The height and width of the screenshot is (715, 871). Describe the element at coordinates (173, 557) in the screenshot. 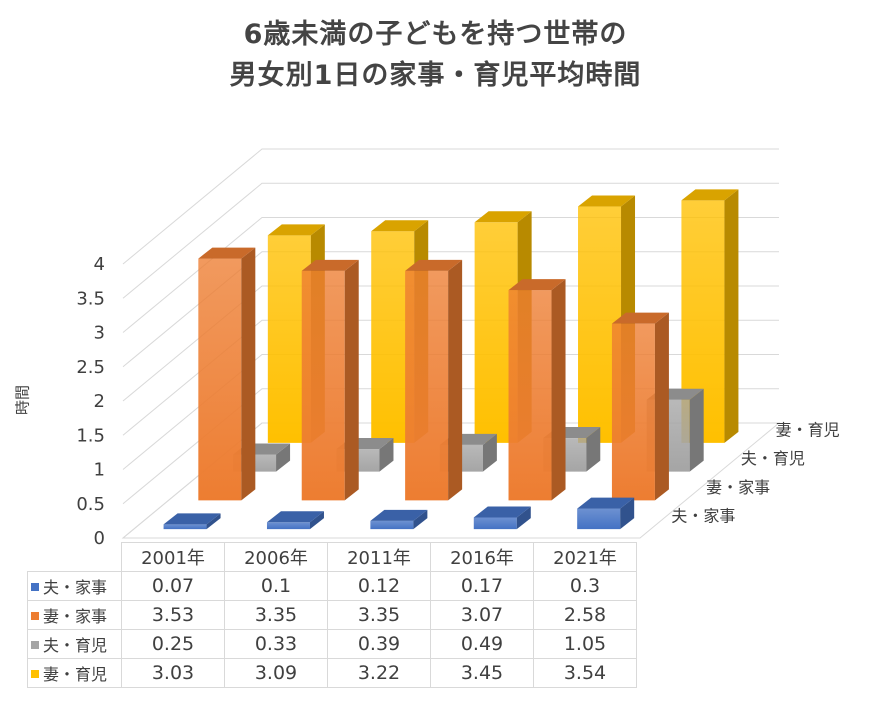

I see `table-col-header: 2001年` at that location.